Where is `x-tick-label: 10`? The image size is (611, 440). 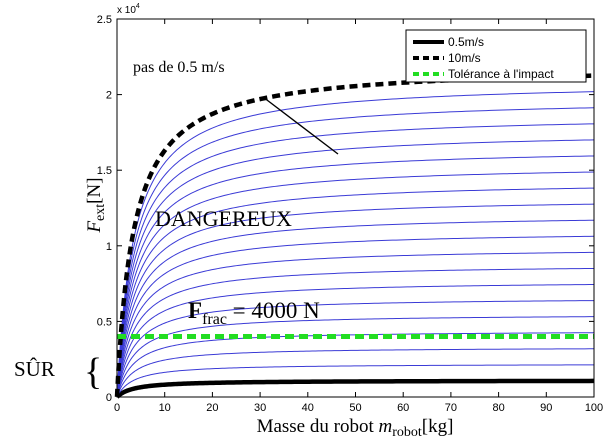 x-tick-label: 10 is located at coordinates (165, 408).